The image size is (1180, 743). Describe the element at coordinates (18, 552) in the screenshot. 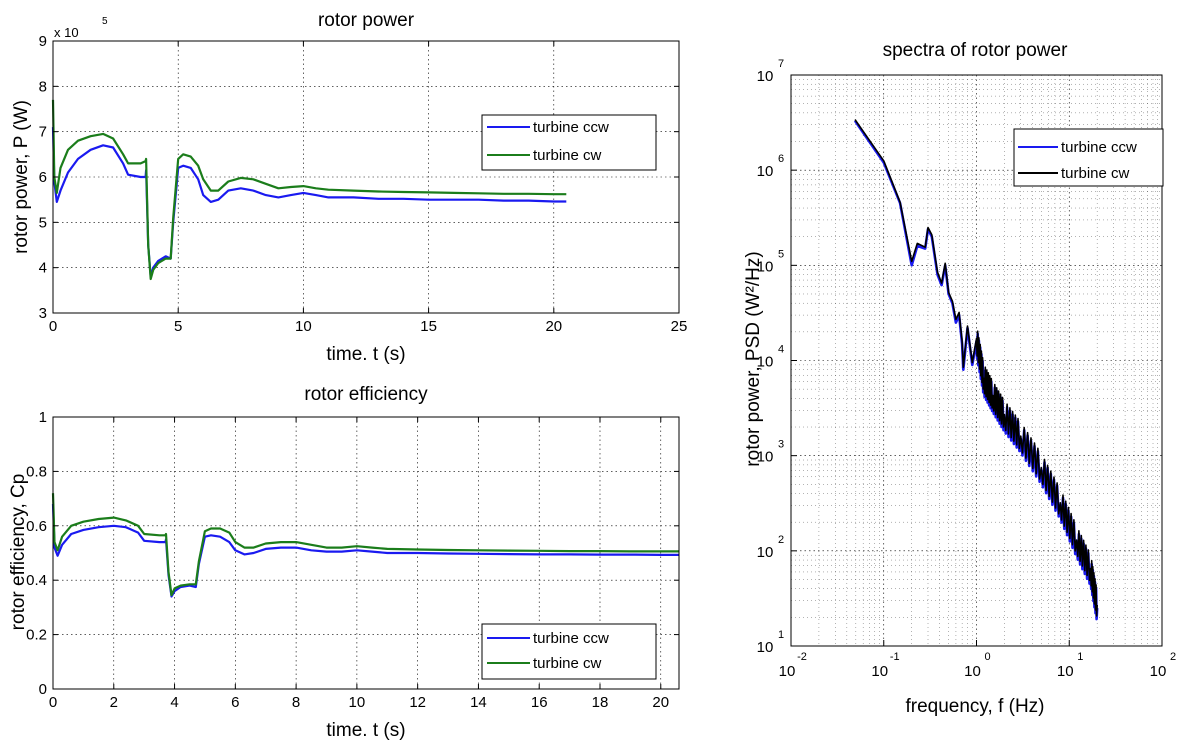

I see `efficiency-y-axis-label: rotor efficiency, Cp` at that location.